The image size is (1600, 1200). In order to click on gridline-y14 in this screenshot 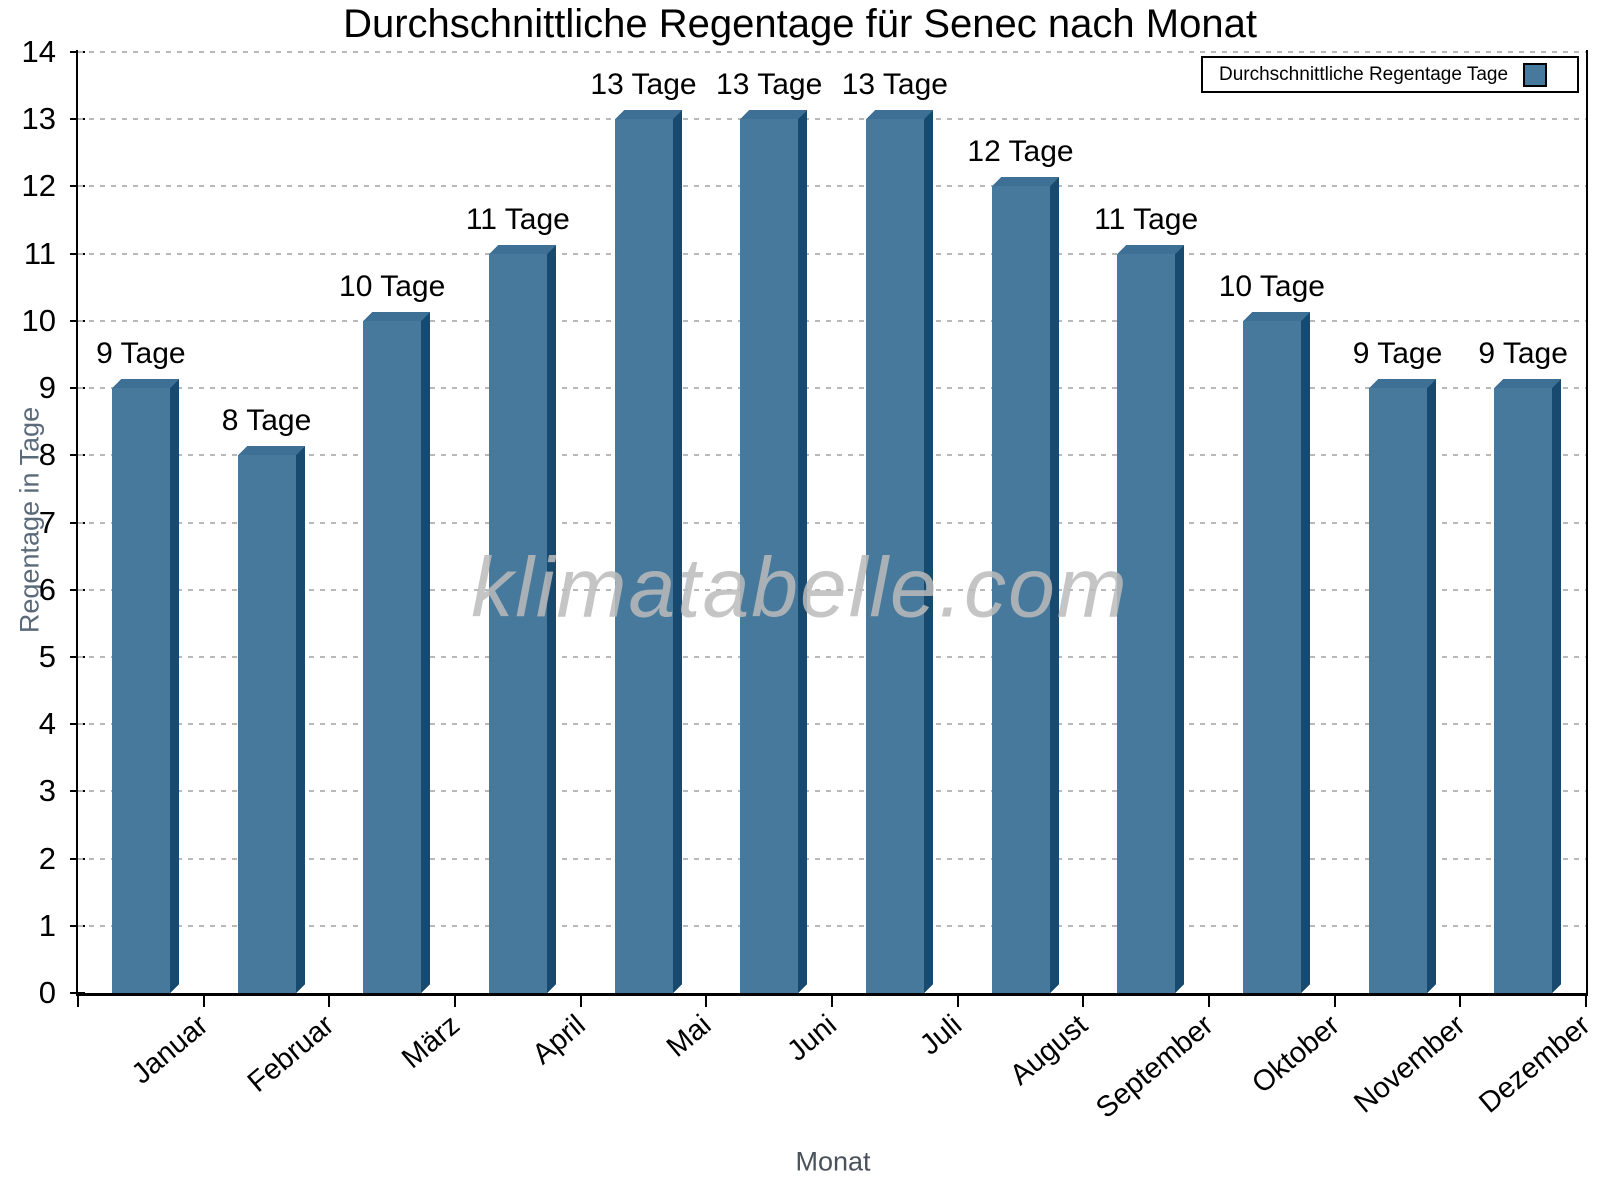, I will do `click(832, 52)`.